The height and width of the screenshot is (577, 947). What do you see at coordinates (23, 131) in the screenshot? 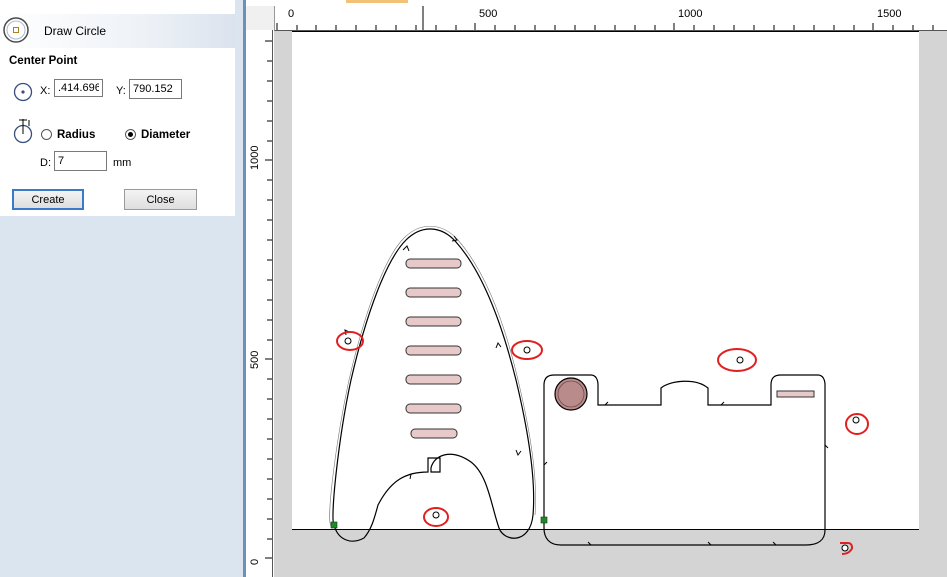
I see `diameter-measure-icon` at bounding box center [23, 131].